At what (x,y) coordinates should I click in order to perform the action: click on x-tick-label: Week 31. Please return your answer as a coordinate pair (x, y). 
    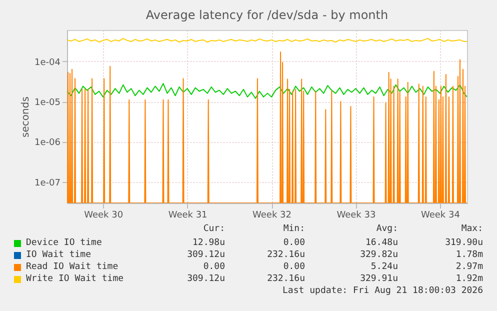
    Looking at the image, I should click on (188, 215).